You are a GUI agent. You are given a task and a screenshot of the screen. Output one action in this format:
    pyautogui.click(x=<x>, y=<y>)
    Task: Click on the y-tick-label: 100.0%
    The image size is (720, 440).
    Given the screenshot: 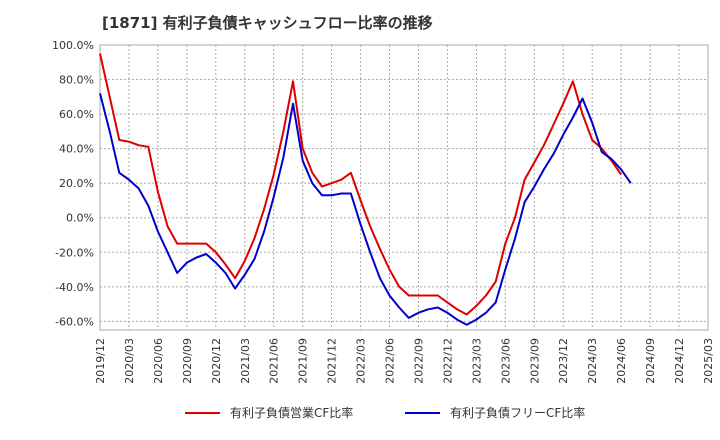 What is the action you would take?
    pyautogui.click(x=73, y=45)
    